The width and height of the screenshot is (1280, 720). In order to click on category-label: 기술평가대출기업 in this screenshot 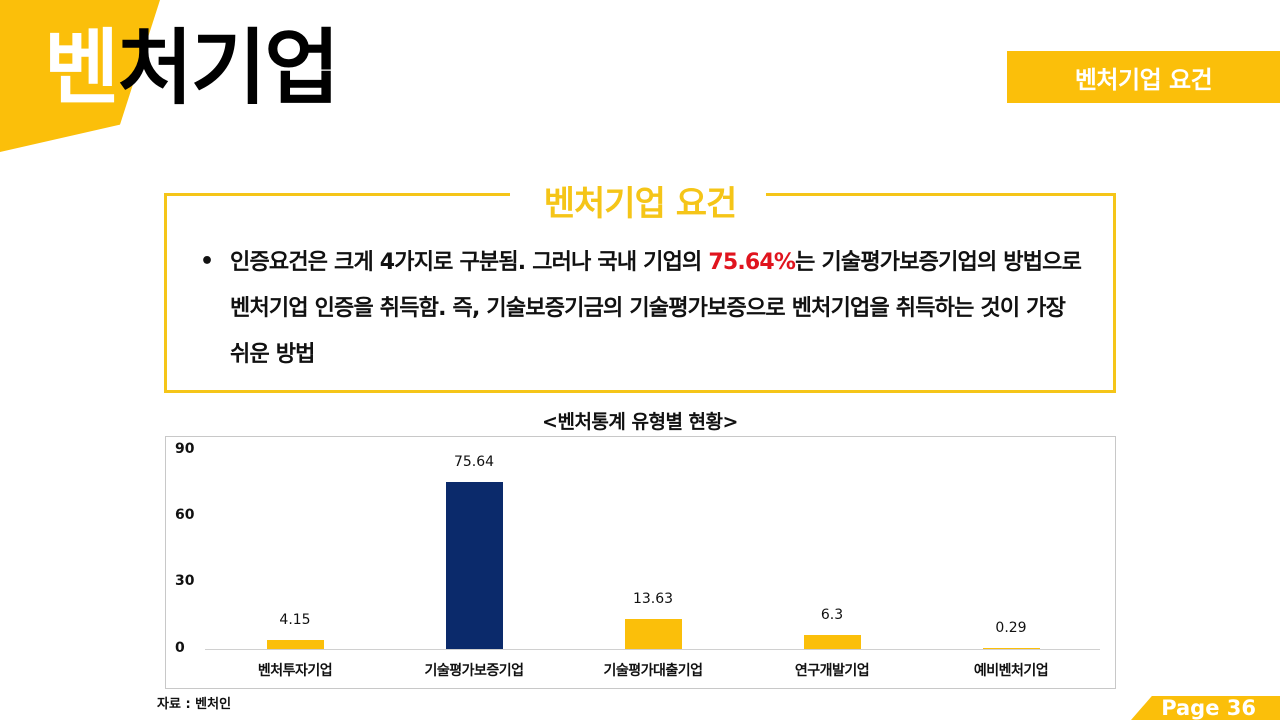, I will do `click(653, 671)`.